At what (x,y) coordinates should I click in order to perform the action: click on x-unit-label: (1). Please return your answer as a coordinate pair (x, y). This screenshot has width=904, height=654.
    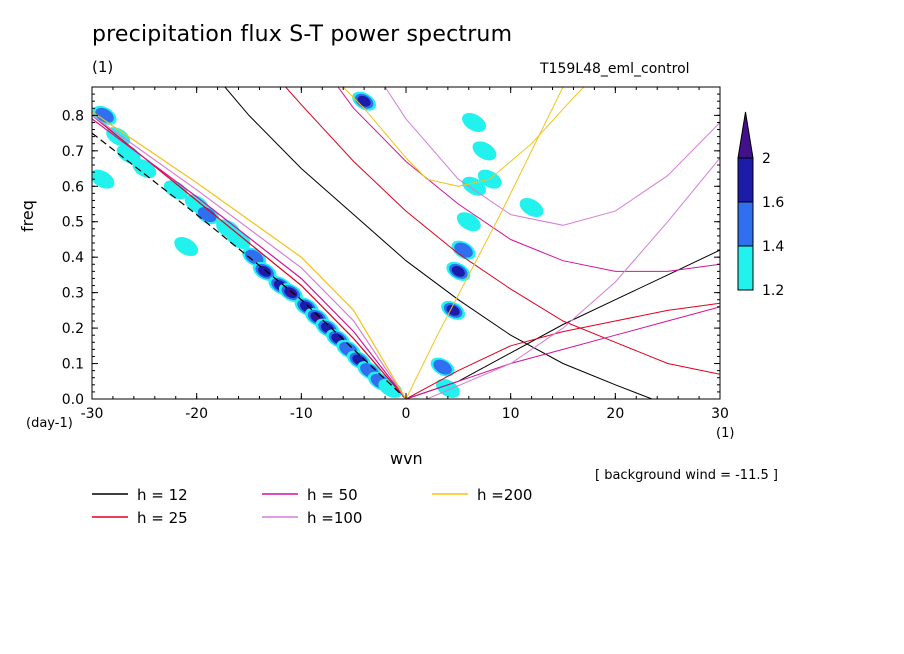
    Looking at the image, I should click on (725, 433).